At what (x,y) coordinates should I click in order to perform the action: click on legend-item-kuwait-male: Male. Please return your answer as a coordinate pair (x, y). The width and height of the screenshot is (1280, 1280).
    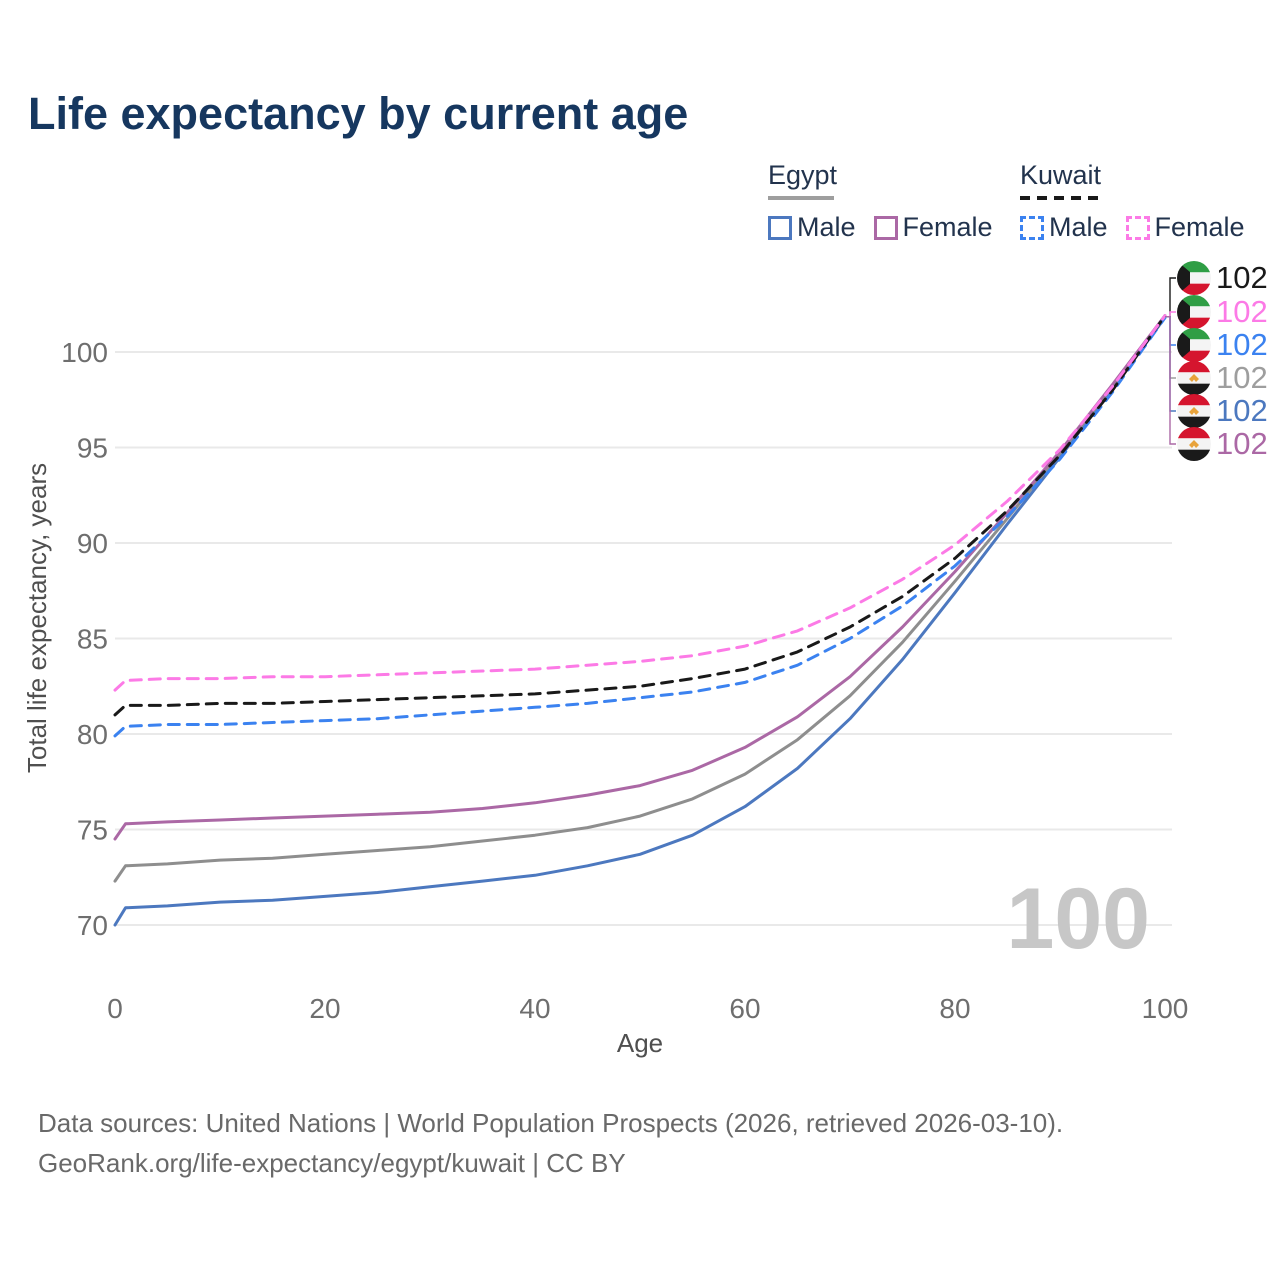
    Looking at the image, I should click on (1064, 227).